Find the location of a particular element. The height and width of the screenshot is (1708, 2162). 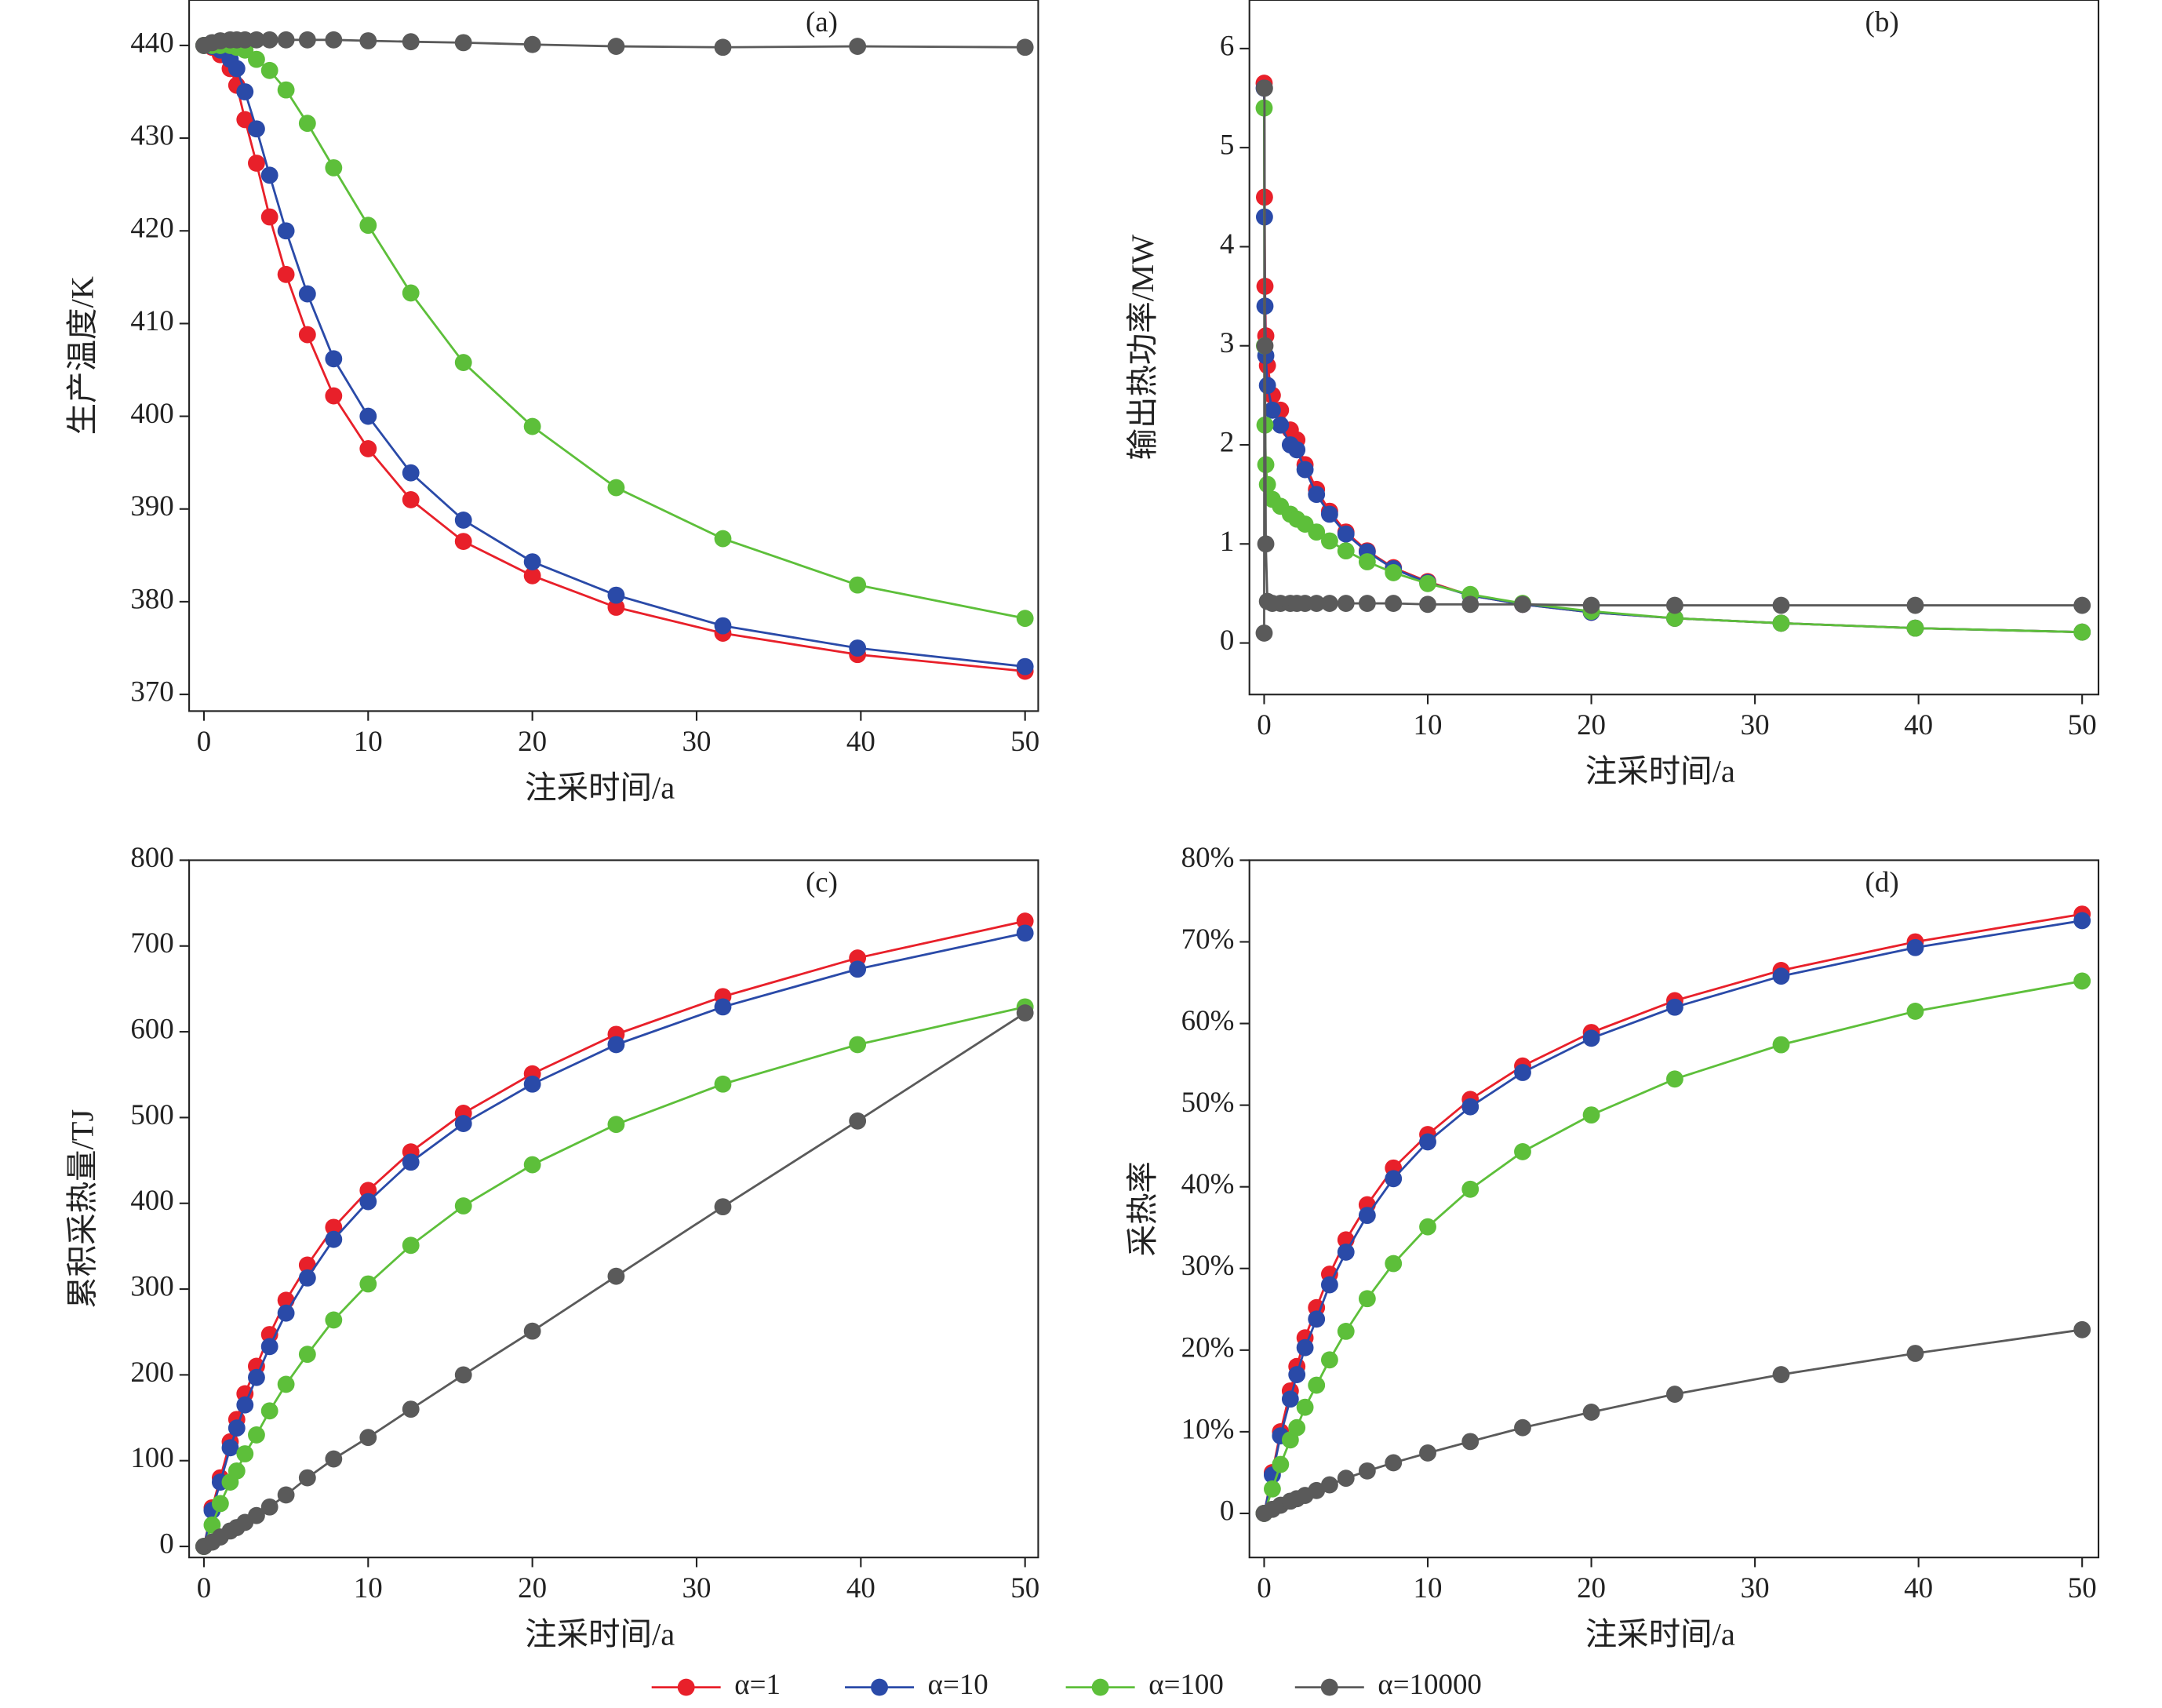

legend-label: α=1 is located at coordinates (758, 1684).